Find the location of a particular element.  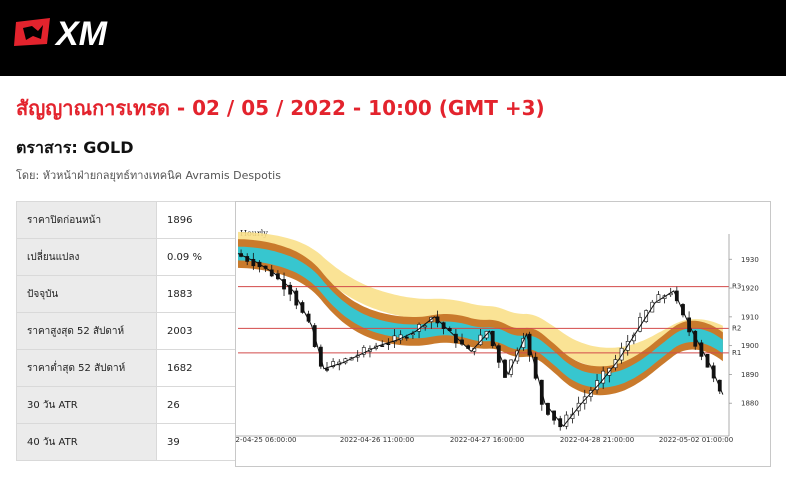

stat-value: 2003 is located at coordinates (196, 331).